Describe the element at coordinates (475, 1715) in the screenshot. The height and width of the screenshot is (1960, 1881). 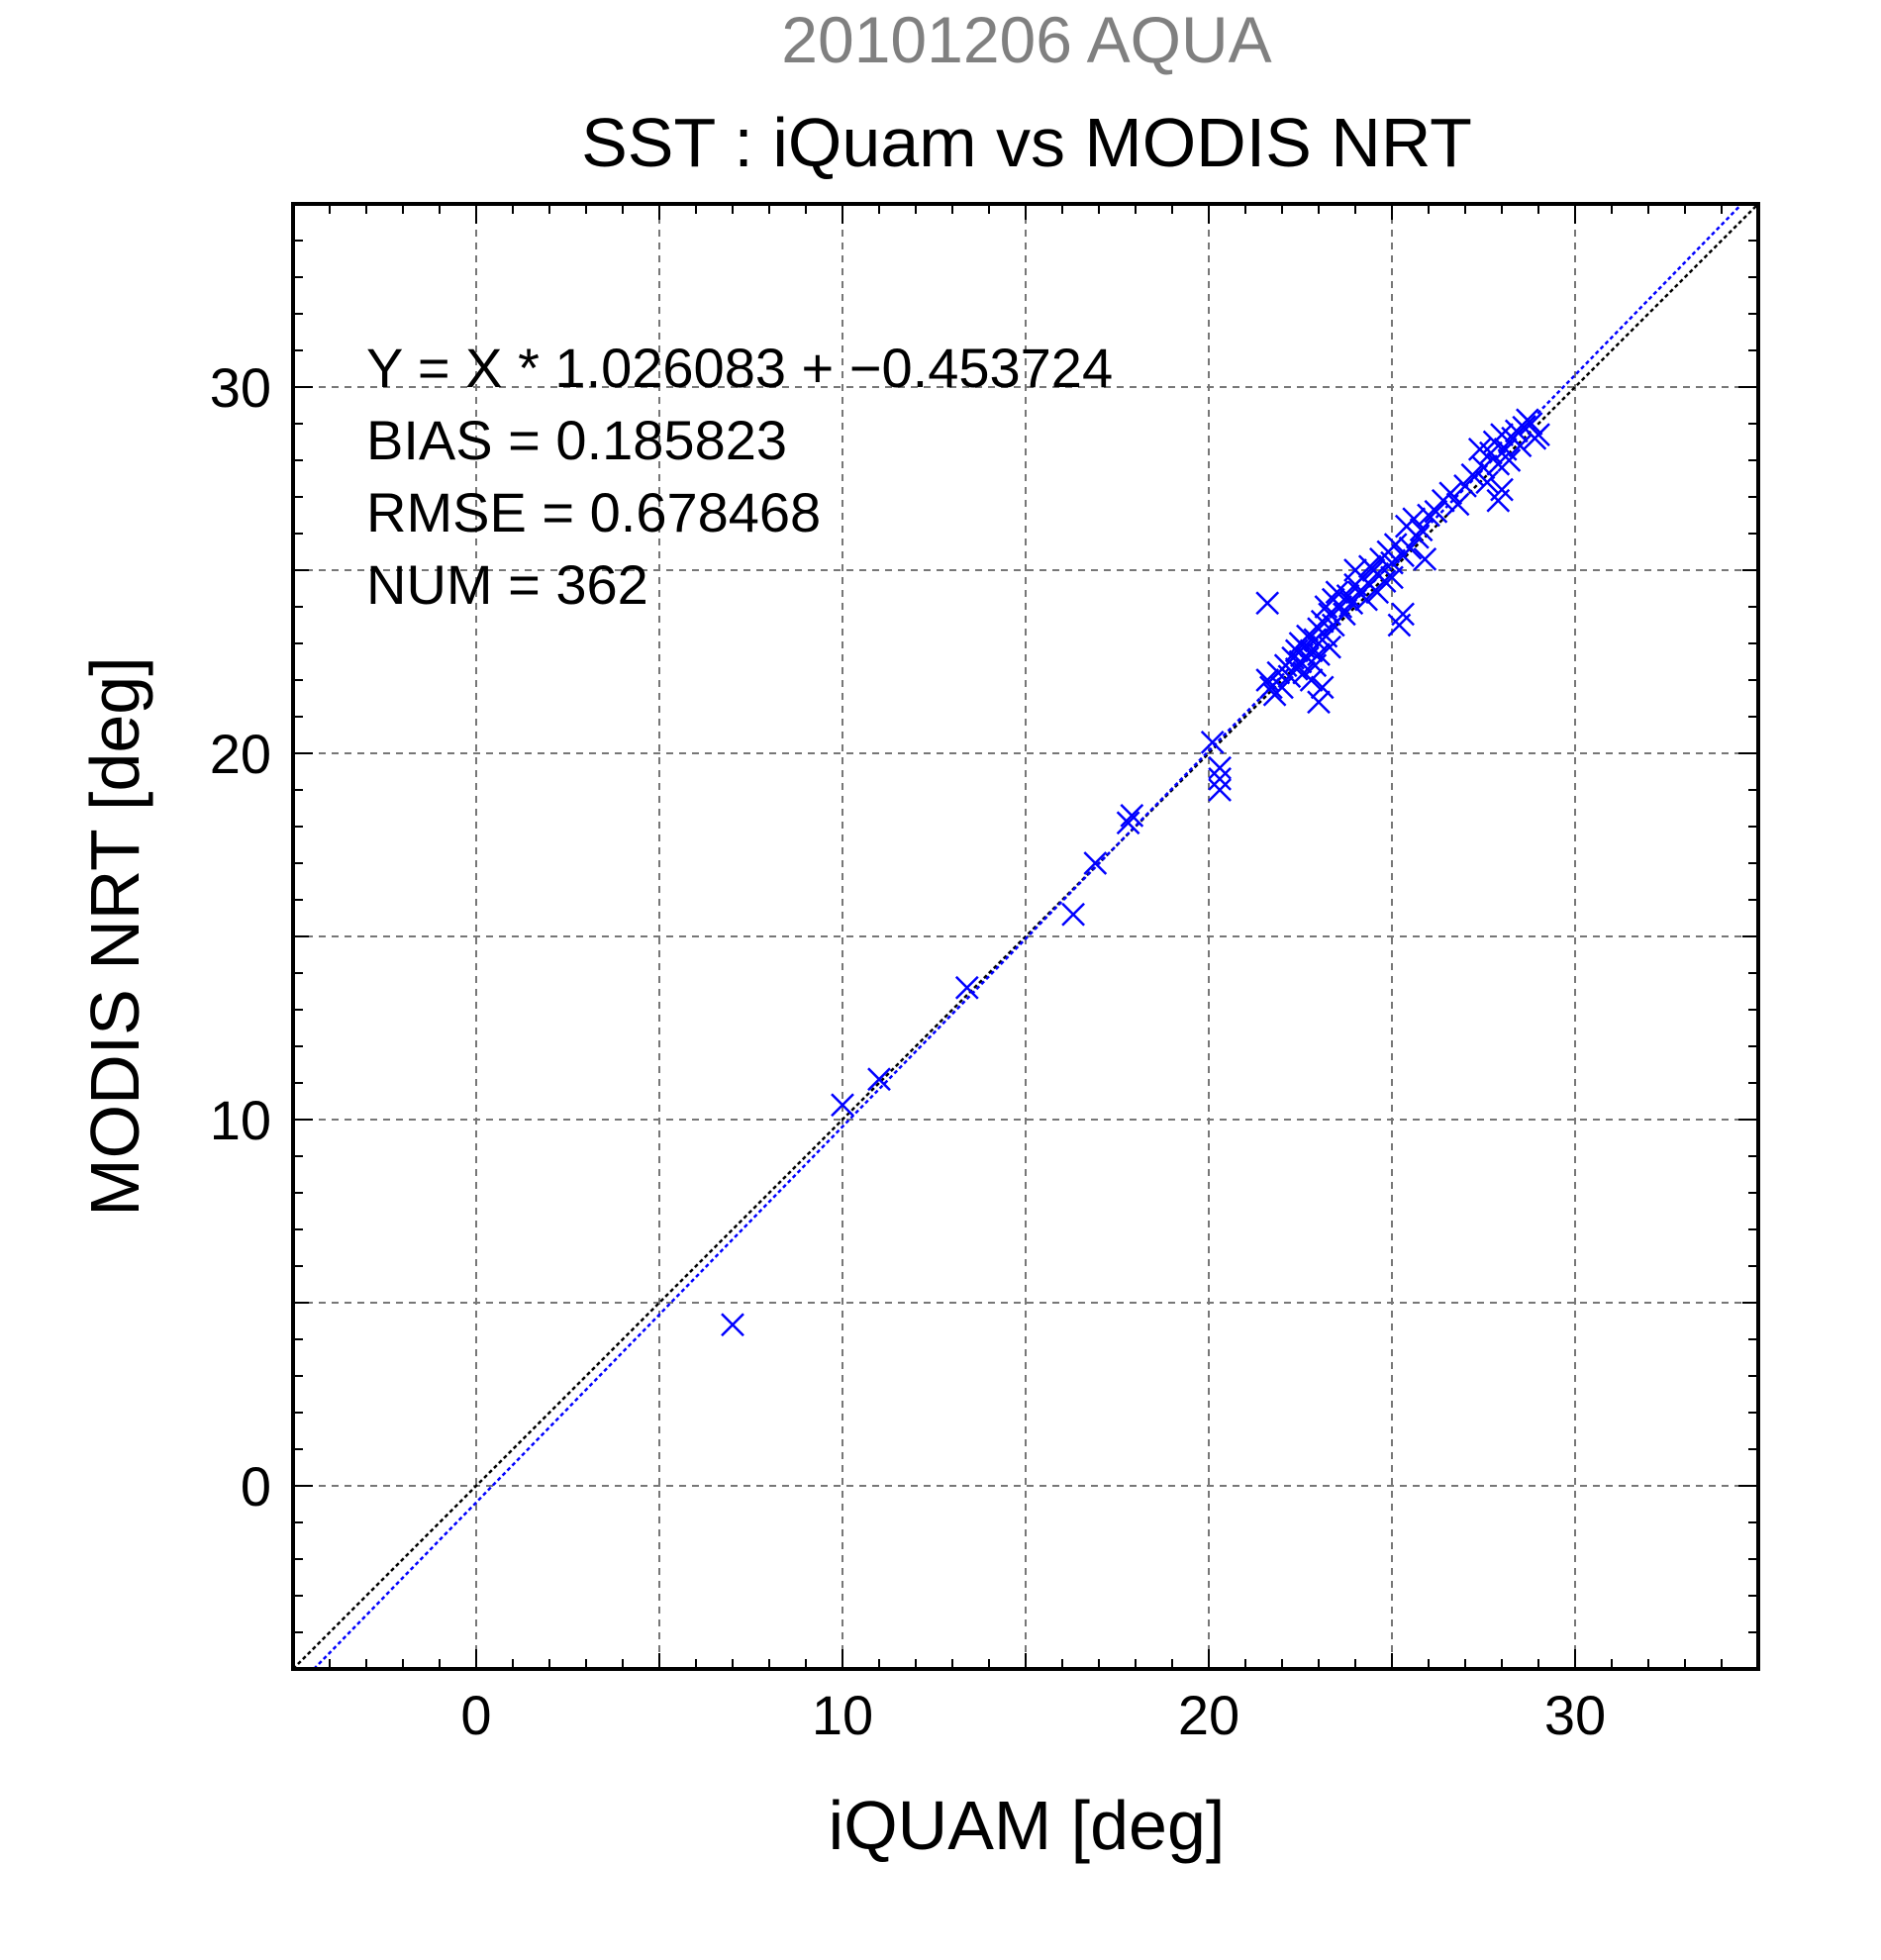
I see `x-tick-label: 0` at that location.